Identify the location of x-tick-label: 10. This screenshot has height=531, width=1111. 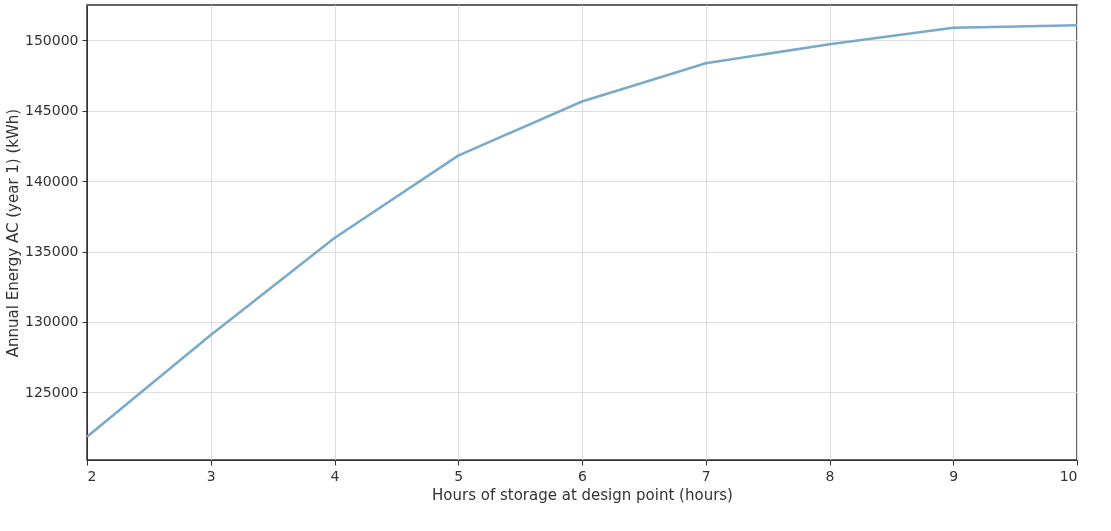
(1068, 475).